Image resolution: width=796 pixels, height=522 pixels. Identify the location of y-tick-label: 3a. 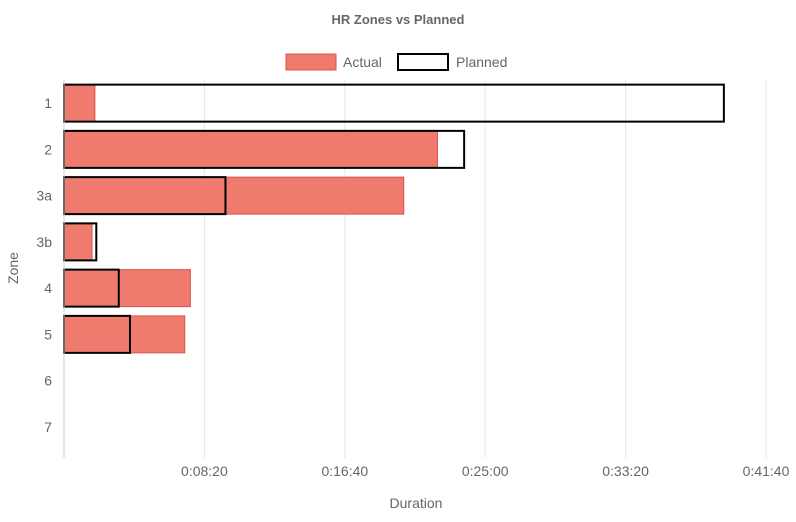
(44, 196).